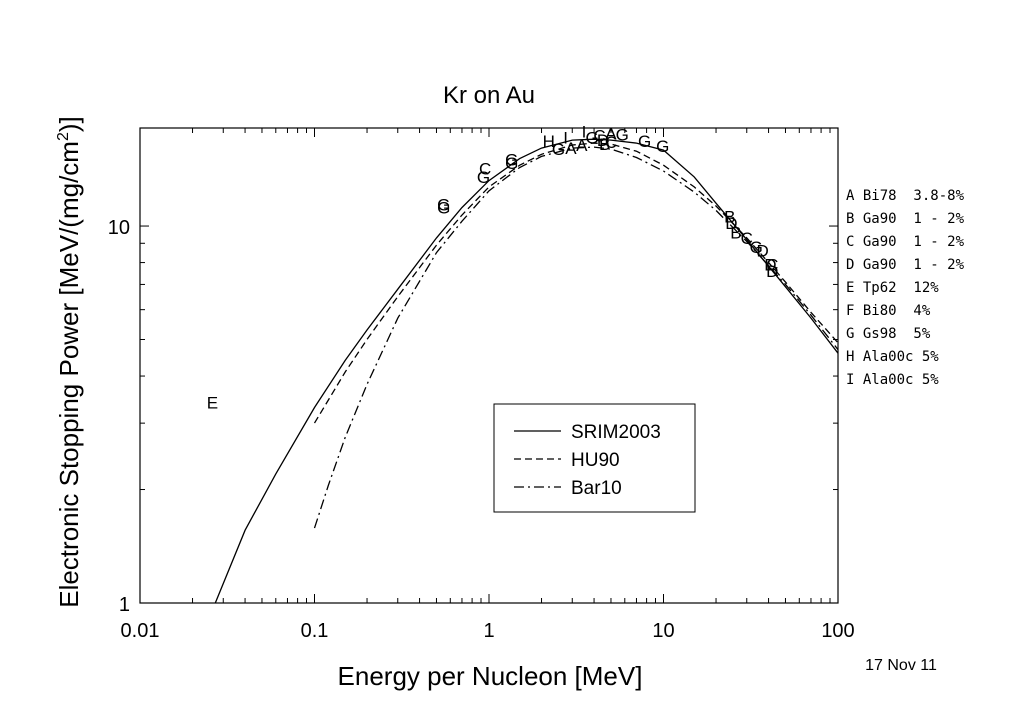 Image resolution: width=1024 pixels, height=715 pixels. What do you see at coordinates (119, 228) in the screenshot?
I see `y-tick-label: 10` at bounding box center [119, 228].